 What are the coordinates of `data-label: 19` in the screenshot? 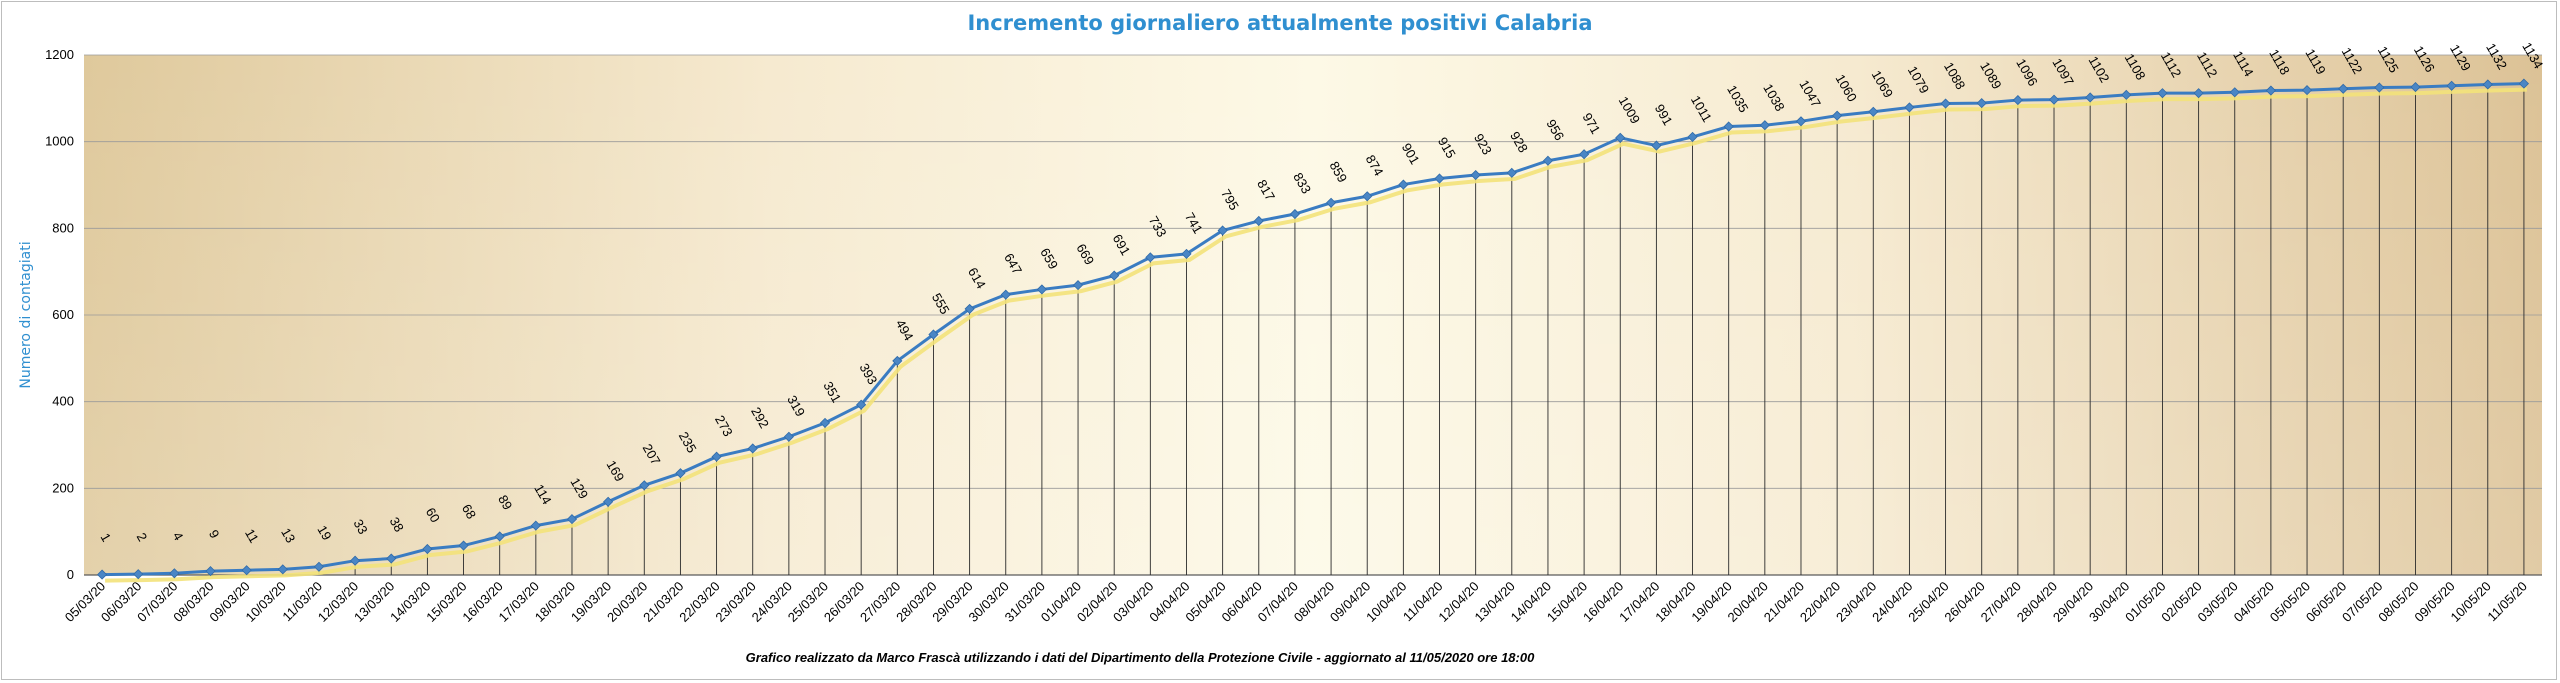 It's located at (324, 533).